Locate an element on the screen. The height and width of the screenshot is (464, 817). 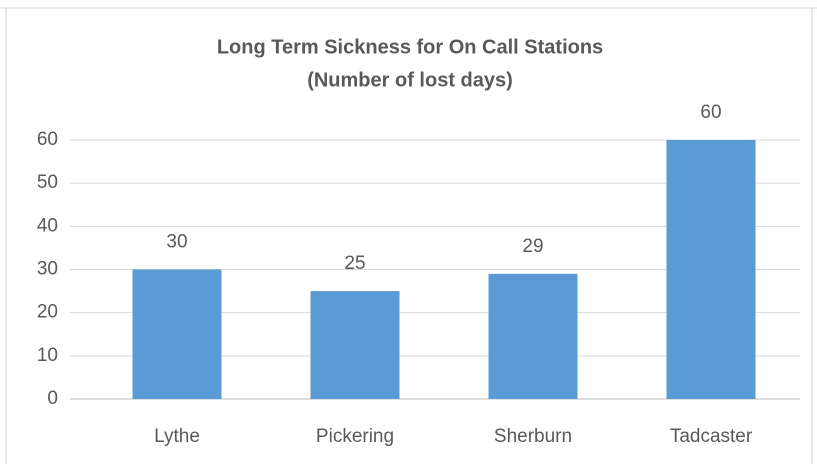
y-tick-label: 60 is located at coordinates (47, 139).